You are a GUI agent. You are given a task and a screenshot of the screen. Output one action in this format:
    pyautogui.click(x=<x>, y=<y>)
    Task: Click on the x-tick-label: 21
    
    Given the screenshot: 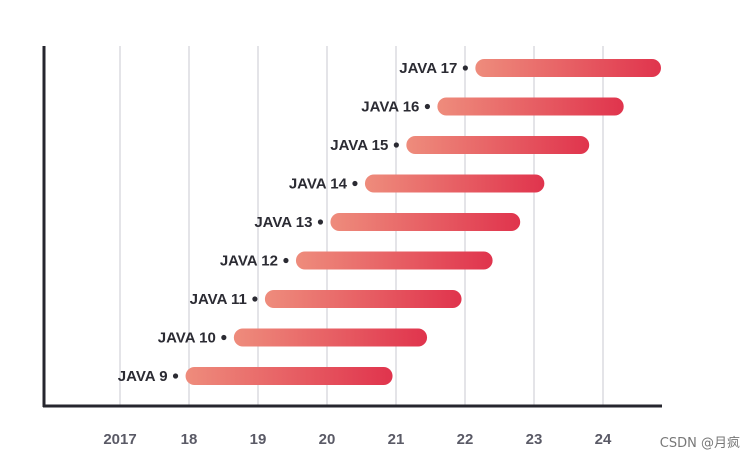 What is the action you would take?
    pyautogui.click(x=396, y=439)
    